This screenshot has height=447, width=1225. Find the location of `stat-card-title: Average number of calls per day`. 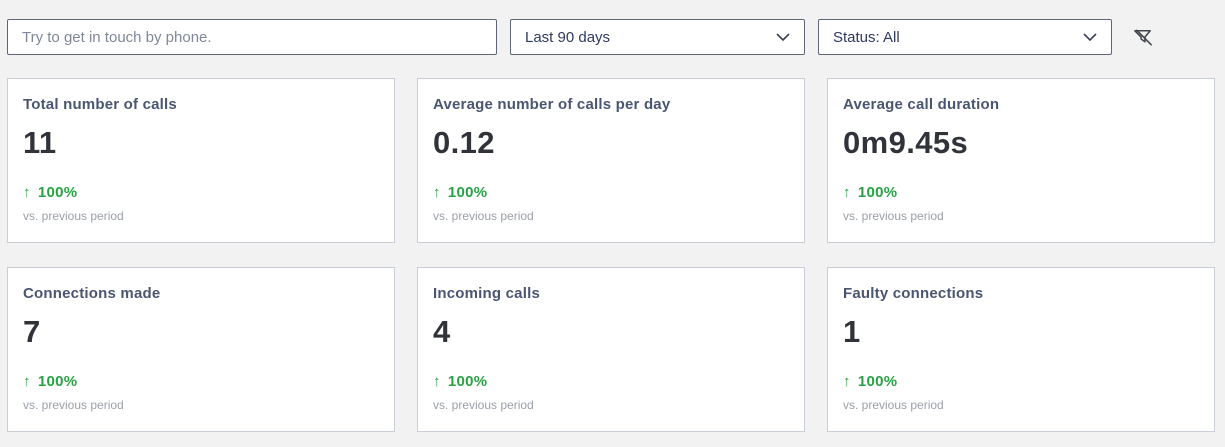

stat-card-title: Average number of calls per day is located at coordinates (552, 104).